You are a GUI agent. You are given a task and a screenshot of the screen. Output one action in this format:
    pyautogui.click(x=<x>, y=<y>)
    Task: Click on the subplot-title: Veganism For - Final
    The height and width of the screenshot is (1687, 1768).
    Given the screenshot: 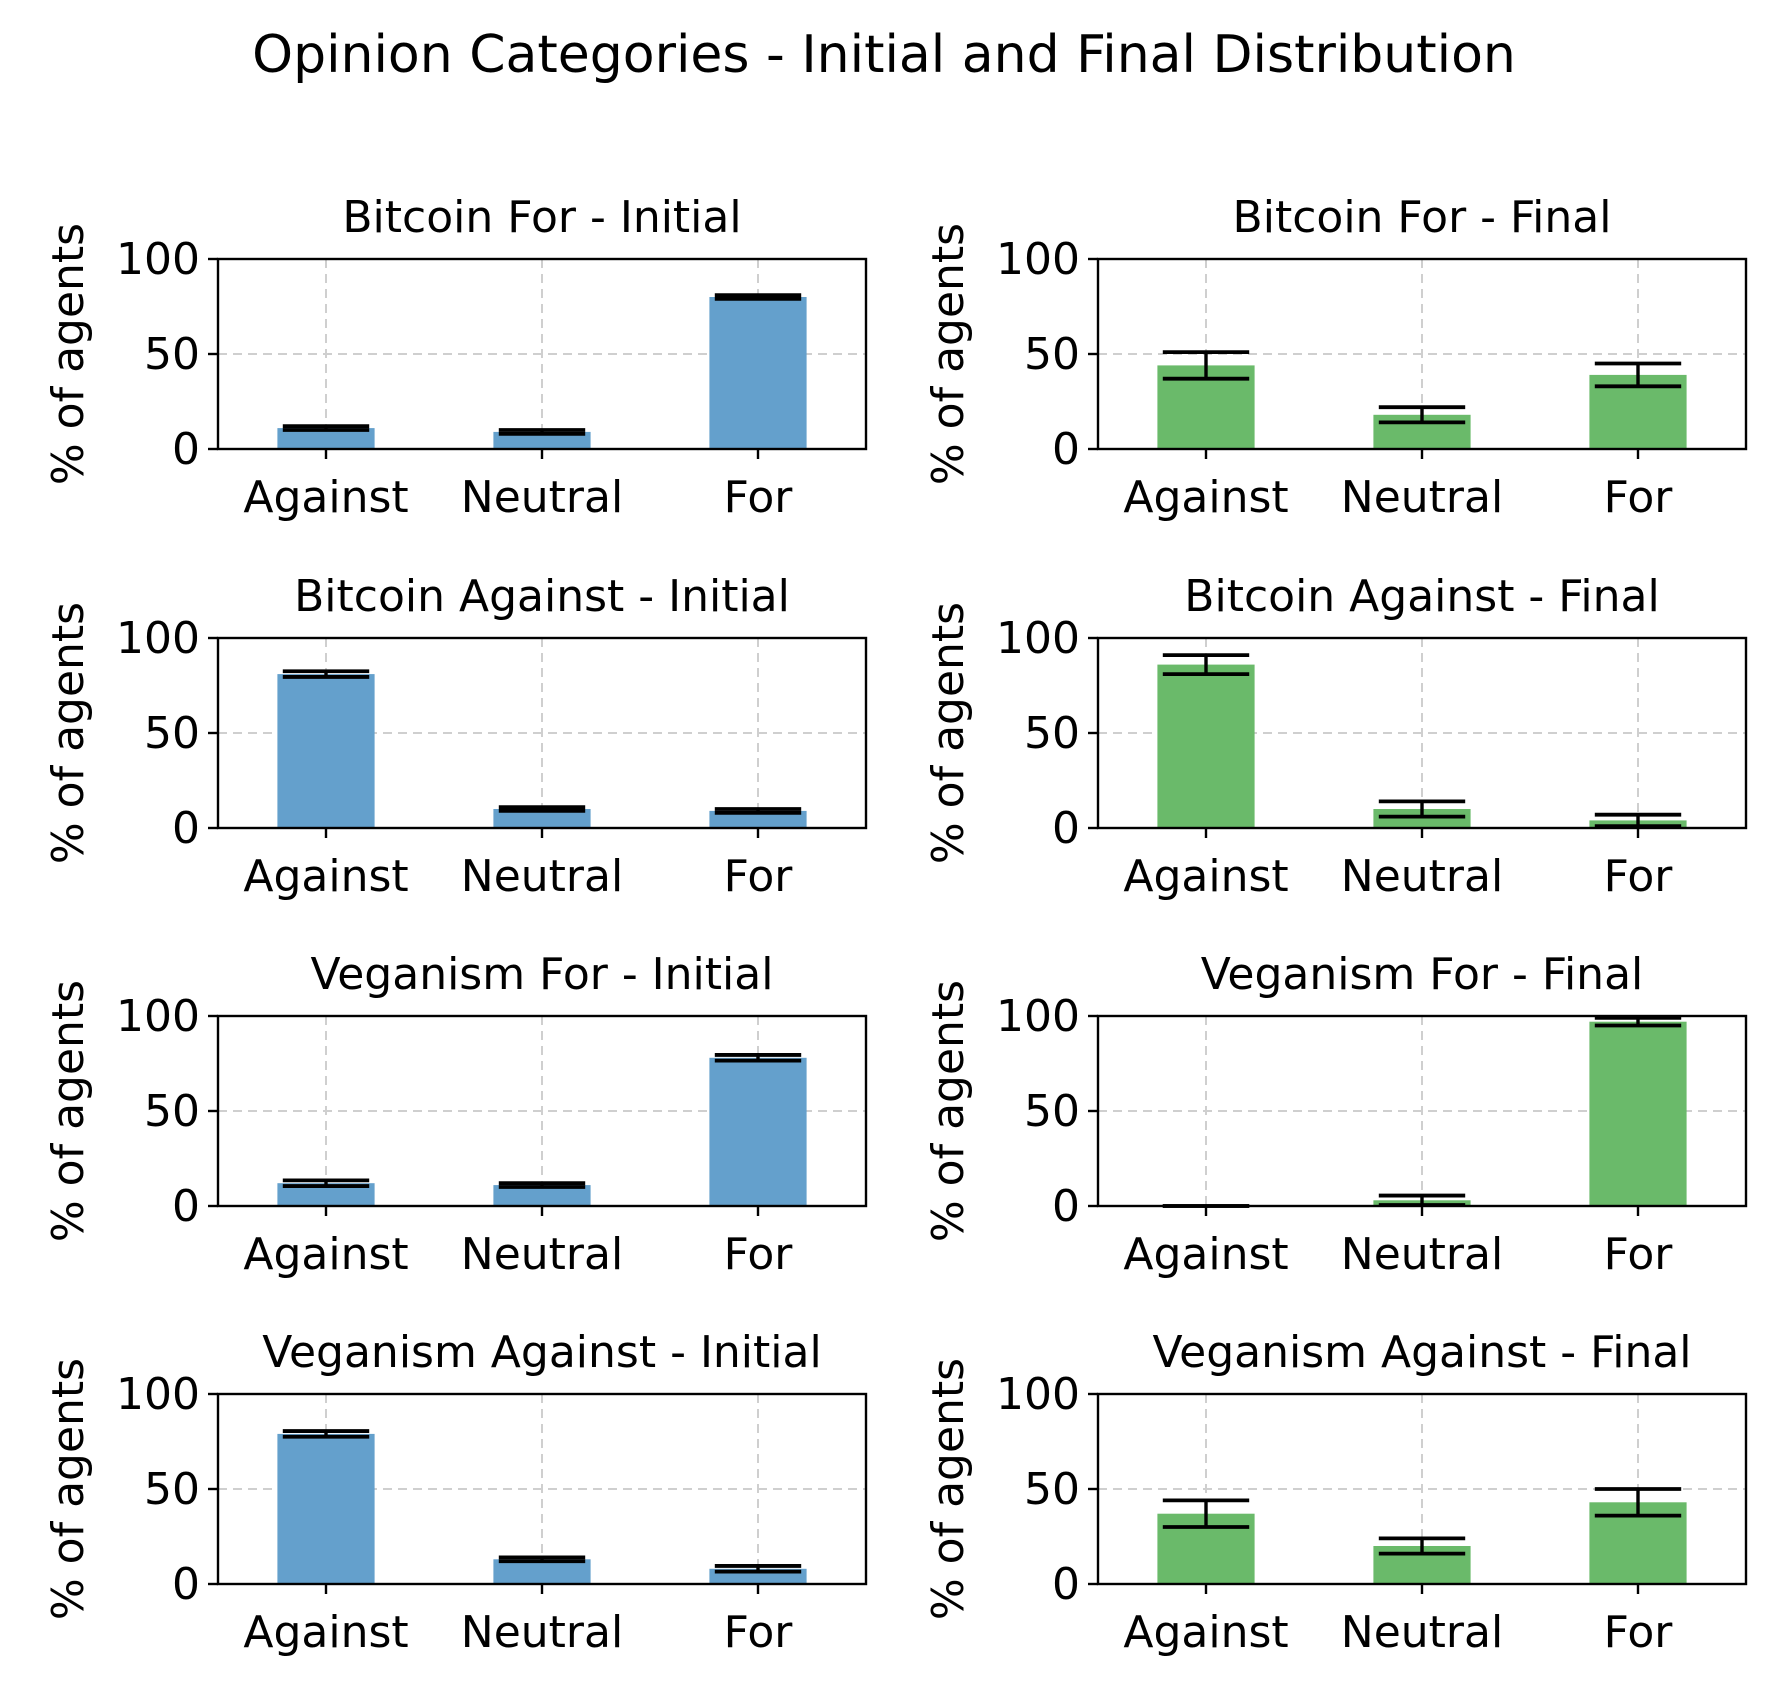 What is the action you would take?
    pyautogui.click(x=1422, y=974)
    